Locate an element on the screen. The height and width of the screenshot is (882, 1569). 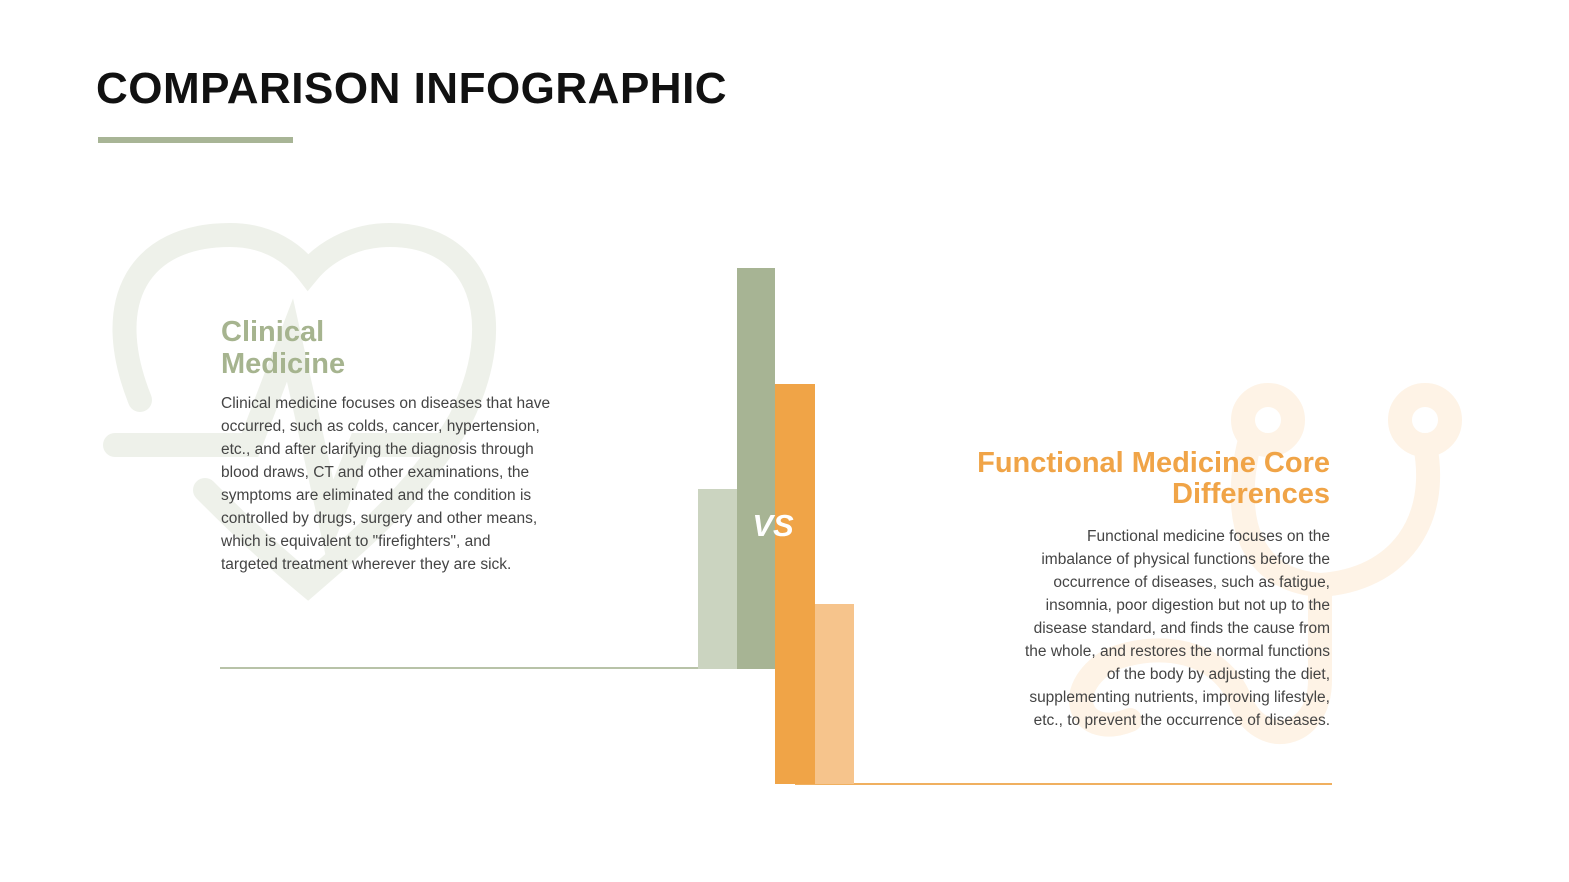
stethoscope-icon is located at coordinates (1265, 563).